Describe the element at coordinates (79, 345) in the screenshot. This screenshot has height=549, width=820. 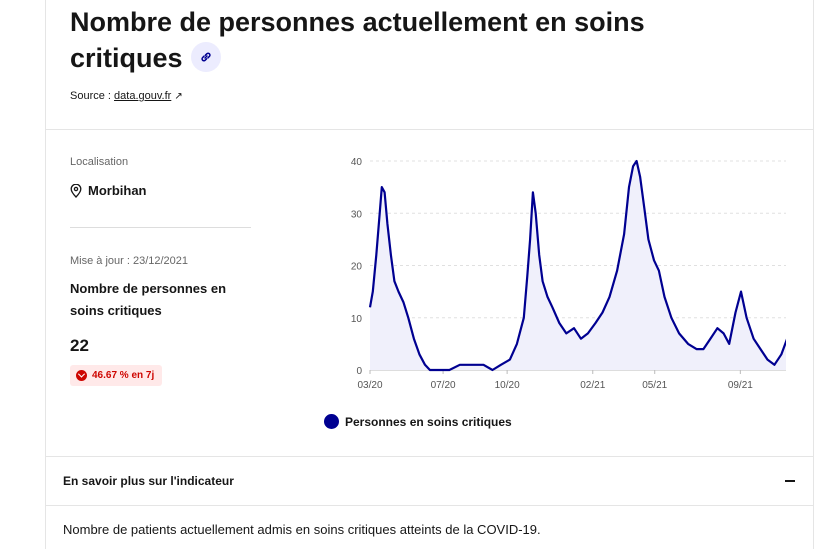
I see `indicator-value: 22` at that location.